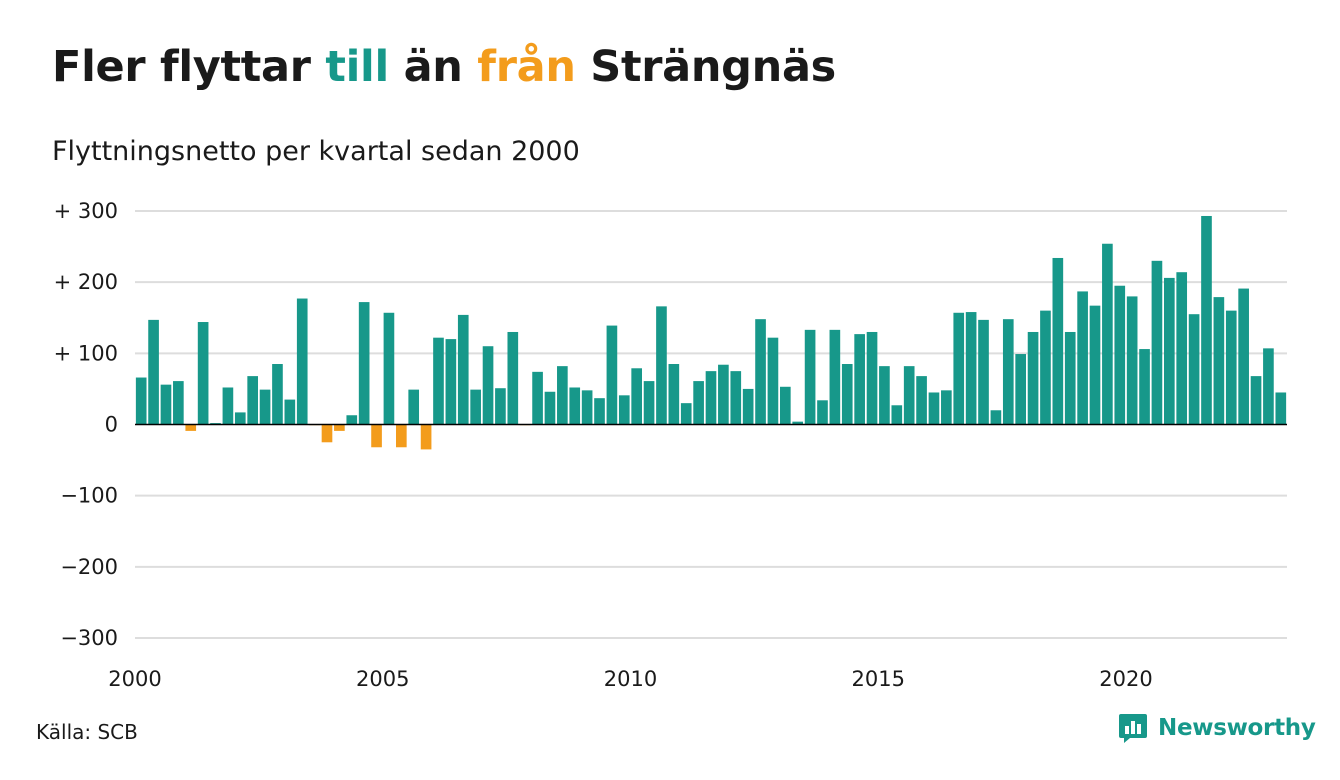  What do you see at coordinates (316, 151) in the screenshot?
I see `chart-subtitle: Flyttningsnetto per kvartal sedan 2000` at bounding box center [316, 151].